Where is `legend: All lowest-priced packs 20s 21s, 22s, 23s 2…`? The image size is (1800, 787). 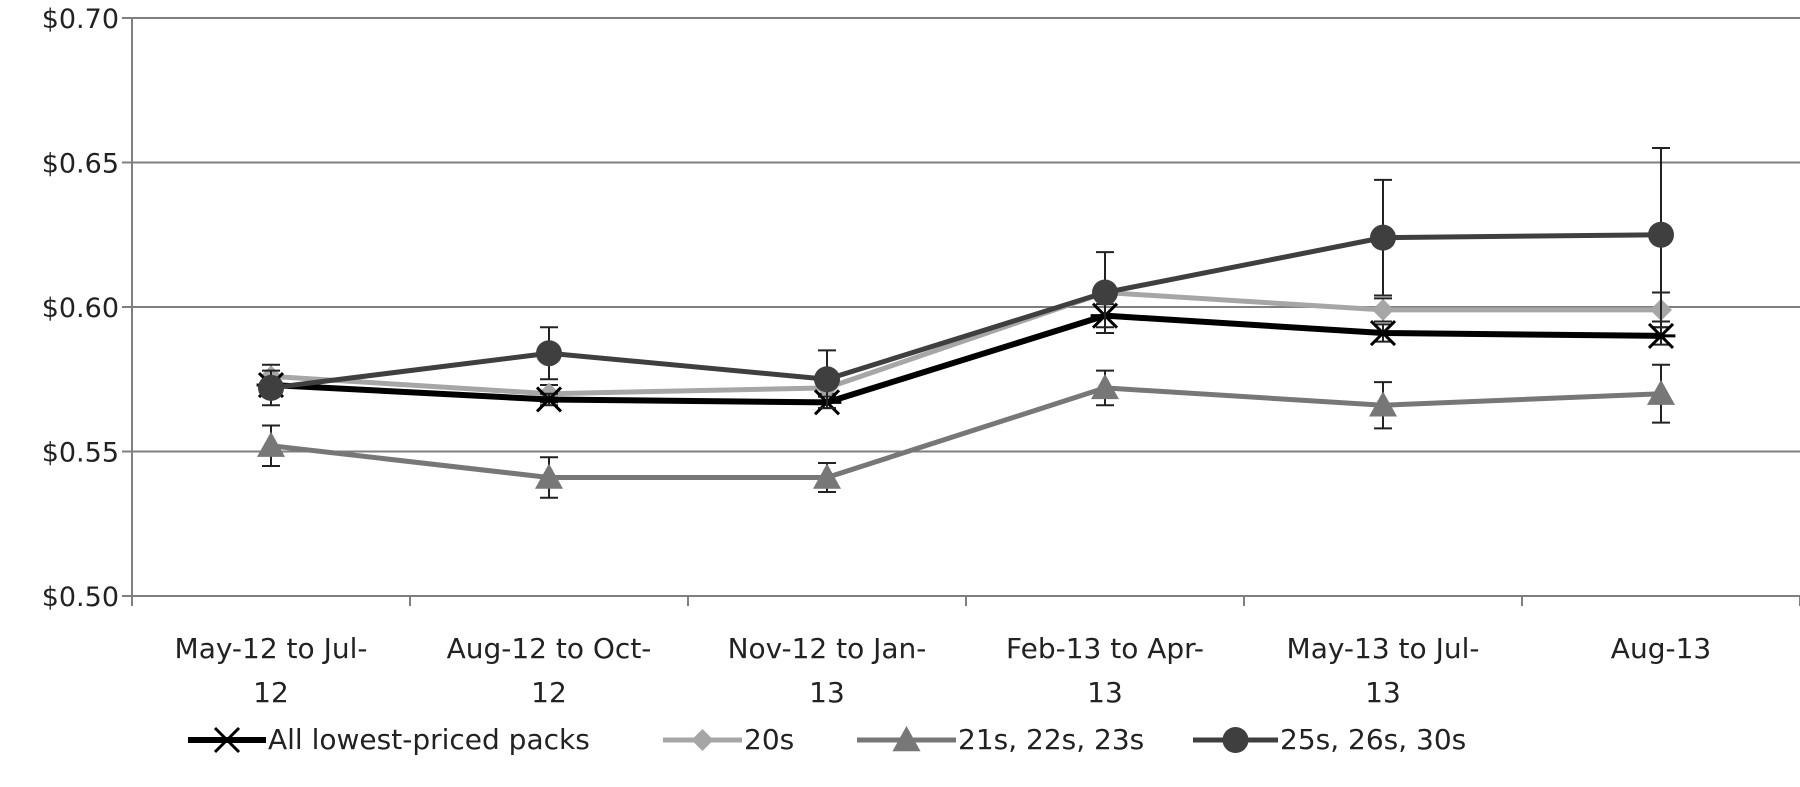 legend: All lowest-priced packs 20s 21s, 22s, 23s 2… is located at coordinates (827, 739).